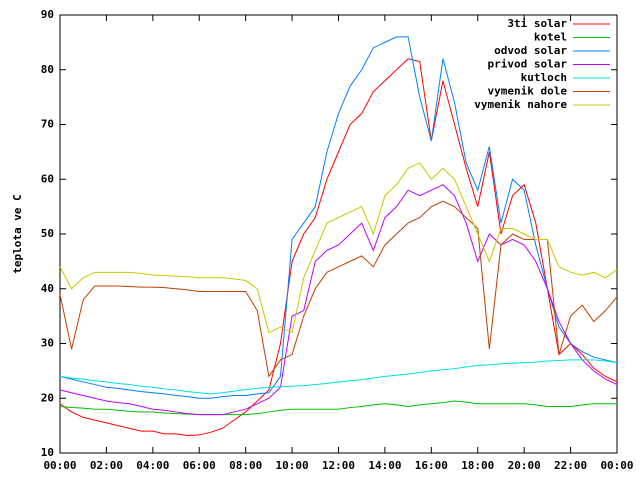 The width and height of the screenshot is (640, 480). What do you see at coordinates (384, 465) in the screenshot?
I see `x-tick-label: 14:00` at bounding box center [384, 465].